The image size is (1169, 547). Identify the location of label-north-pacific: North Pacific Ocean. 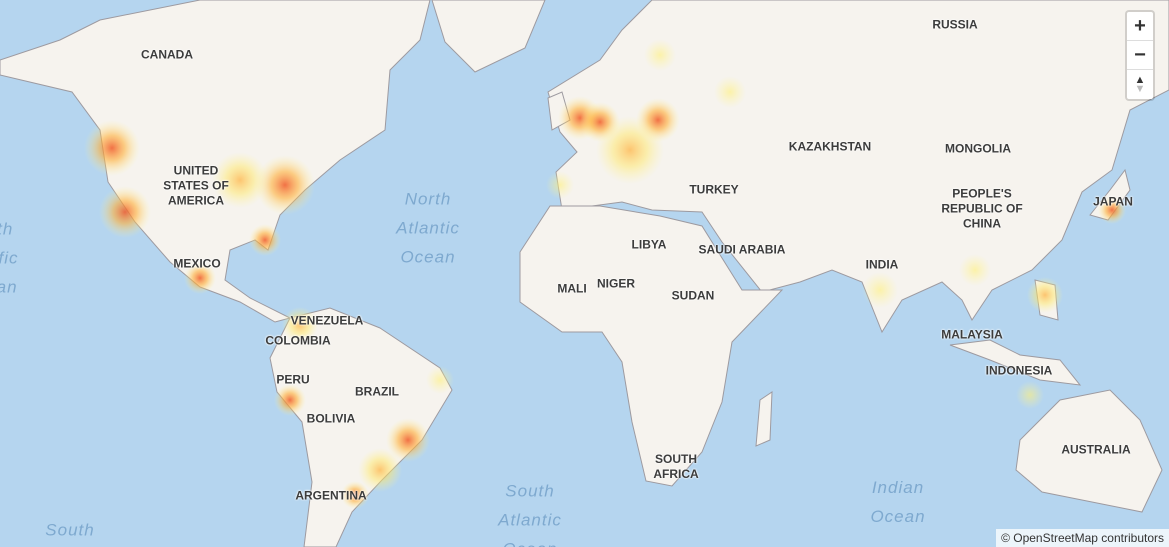
(9, 258).